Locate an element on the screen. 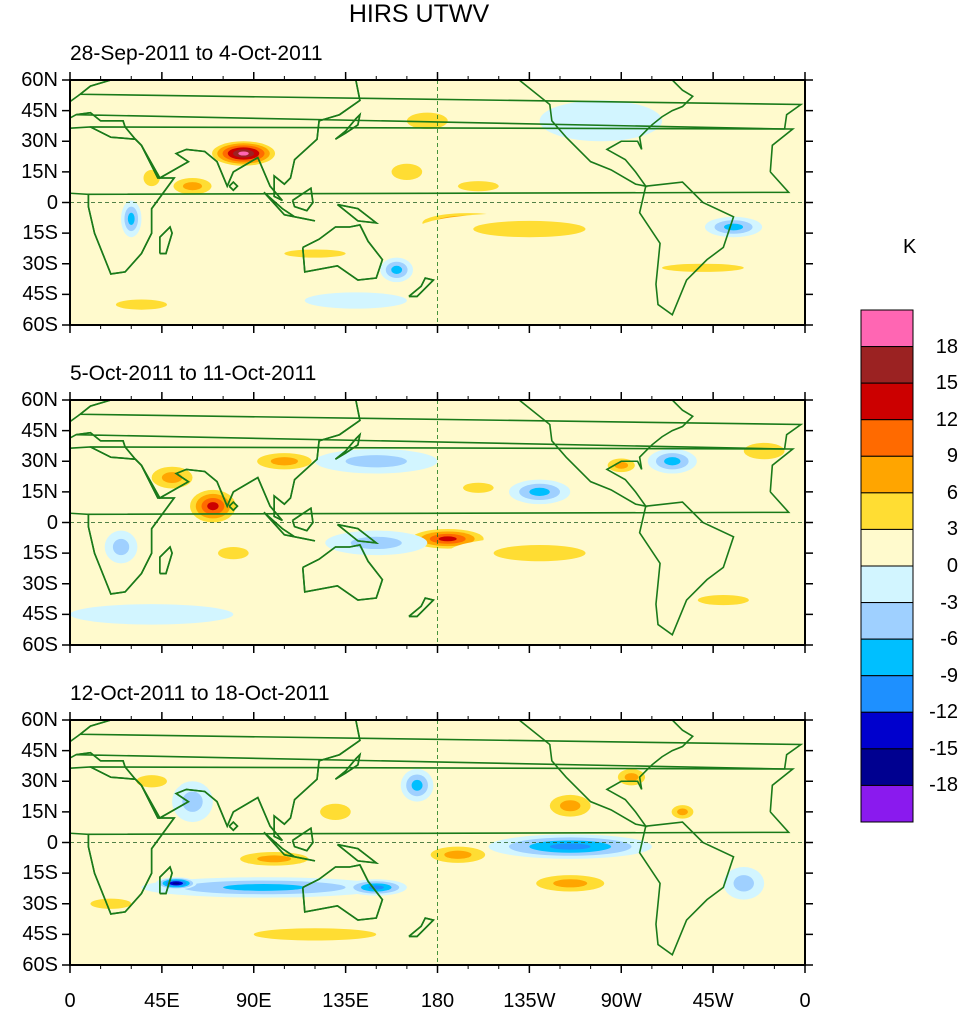 The height and width of the screenshot is (1013, 963). lon-label: 90W is located at coordinates (621, 1001).